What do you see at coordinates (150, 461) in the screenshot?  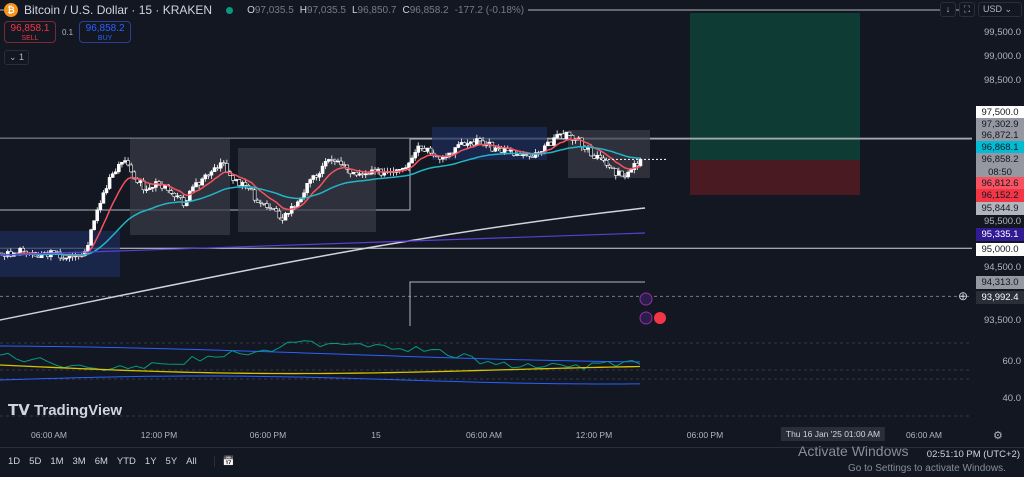 I see `range-button-1y: 1Y` at bounding box center [150, 461].